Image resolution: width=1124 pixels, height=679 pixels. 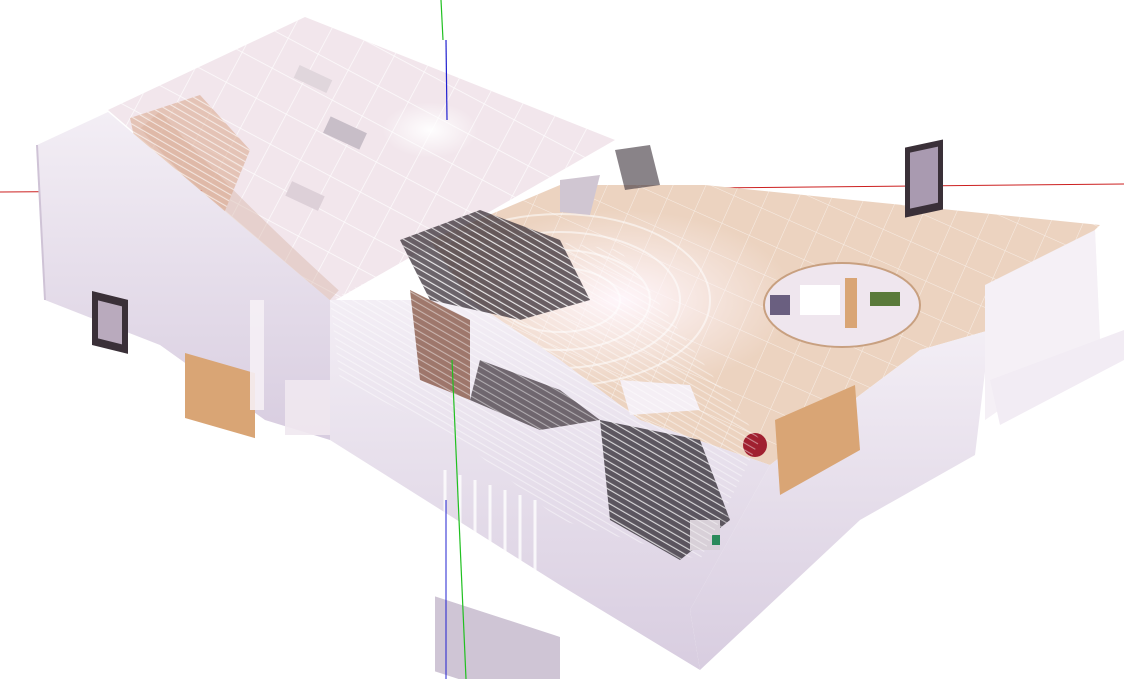 I want to click on wall-door, so click(x=220, y=396).